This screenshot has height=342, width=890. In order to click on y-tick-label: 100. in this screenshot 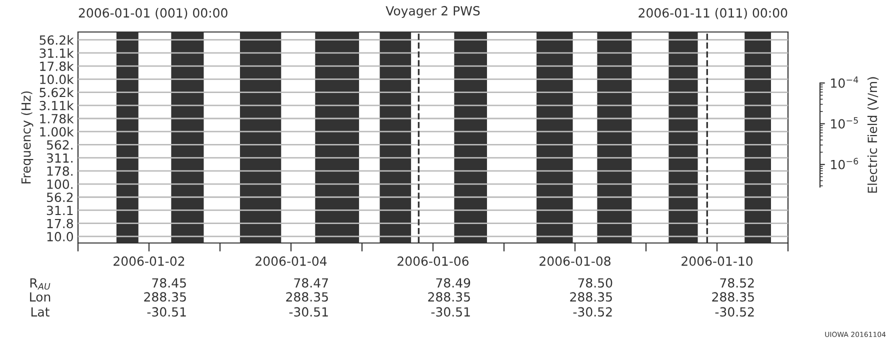, I will do `click(59, 184)`.